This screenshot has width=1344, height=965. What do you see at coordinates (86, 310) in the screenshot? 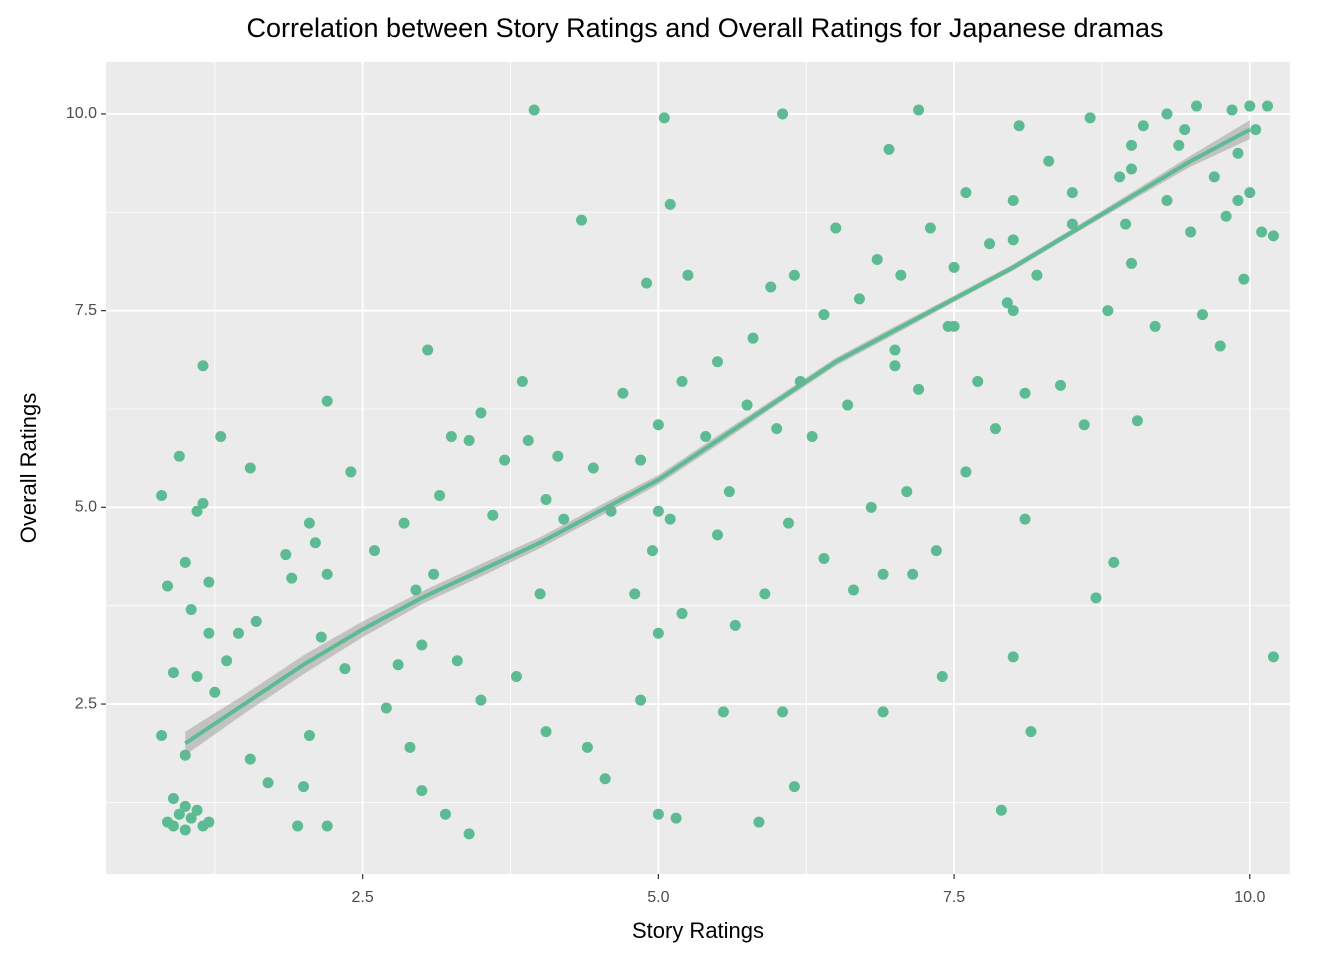
I see `y-tick-label: 7.5` at bounding box center [86, 310].